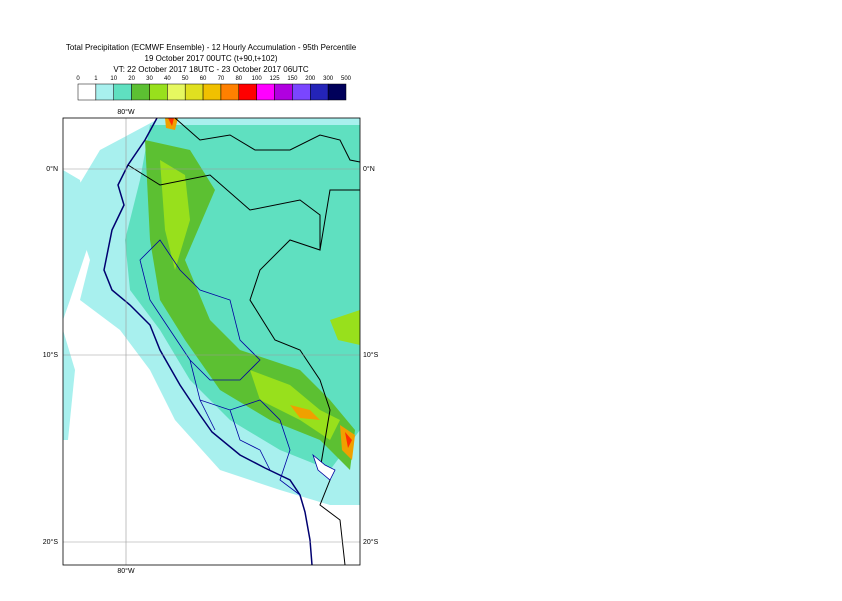 The width and height of the screenshot is (842, 601). What do you see at coordinates (275, 79) in the screenshot?
I see `legend-tick: 125` at bounding box center [275, 79].